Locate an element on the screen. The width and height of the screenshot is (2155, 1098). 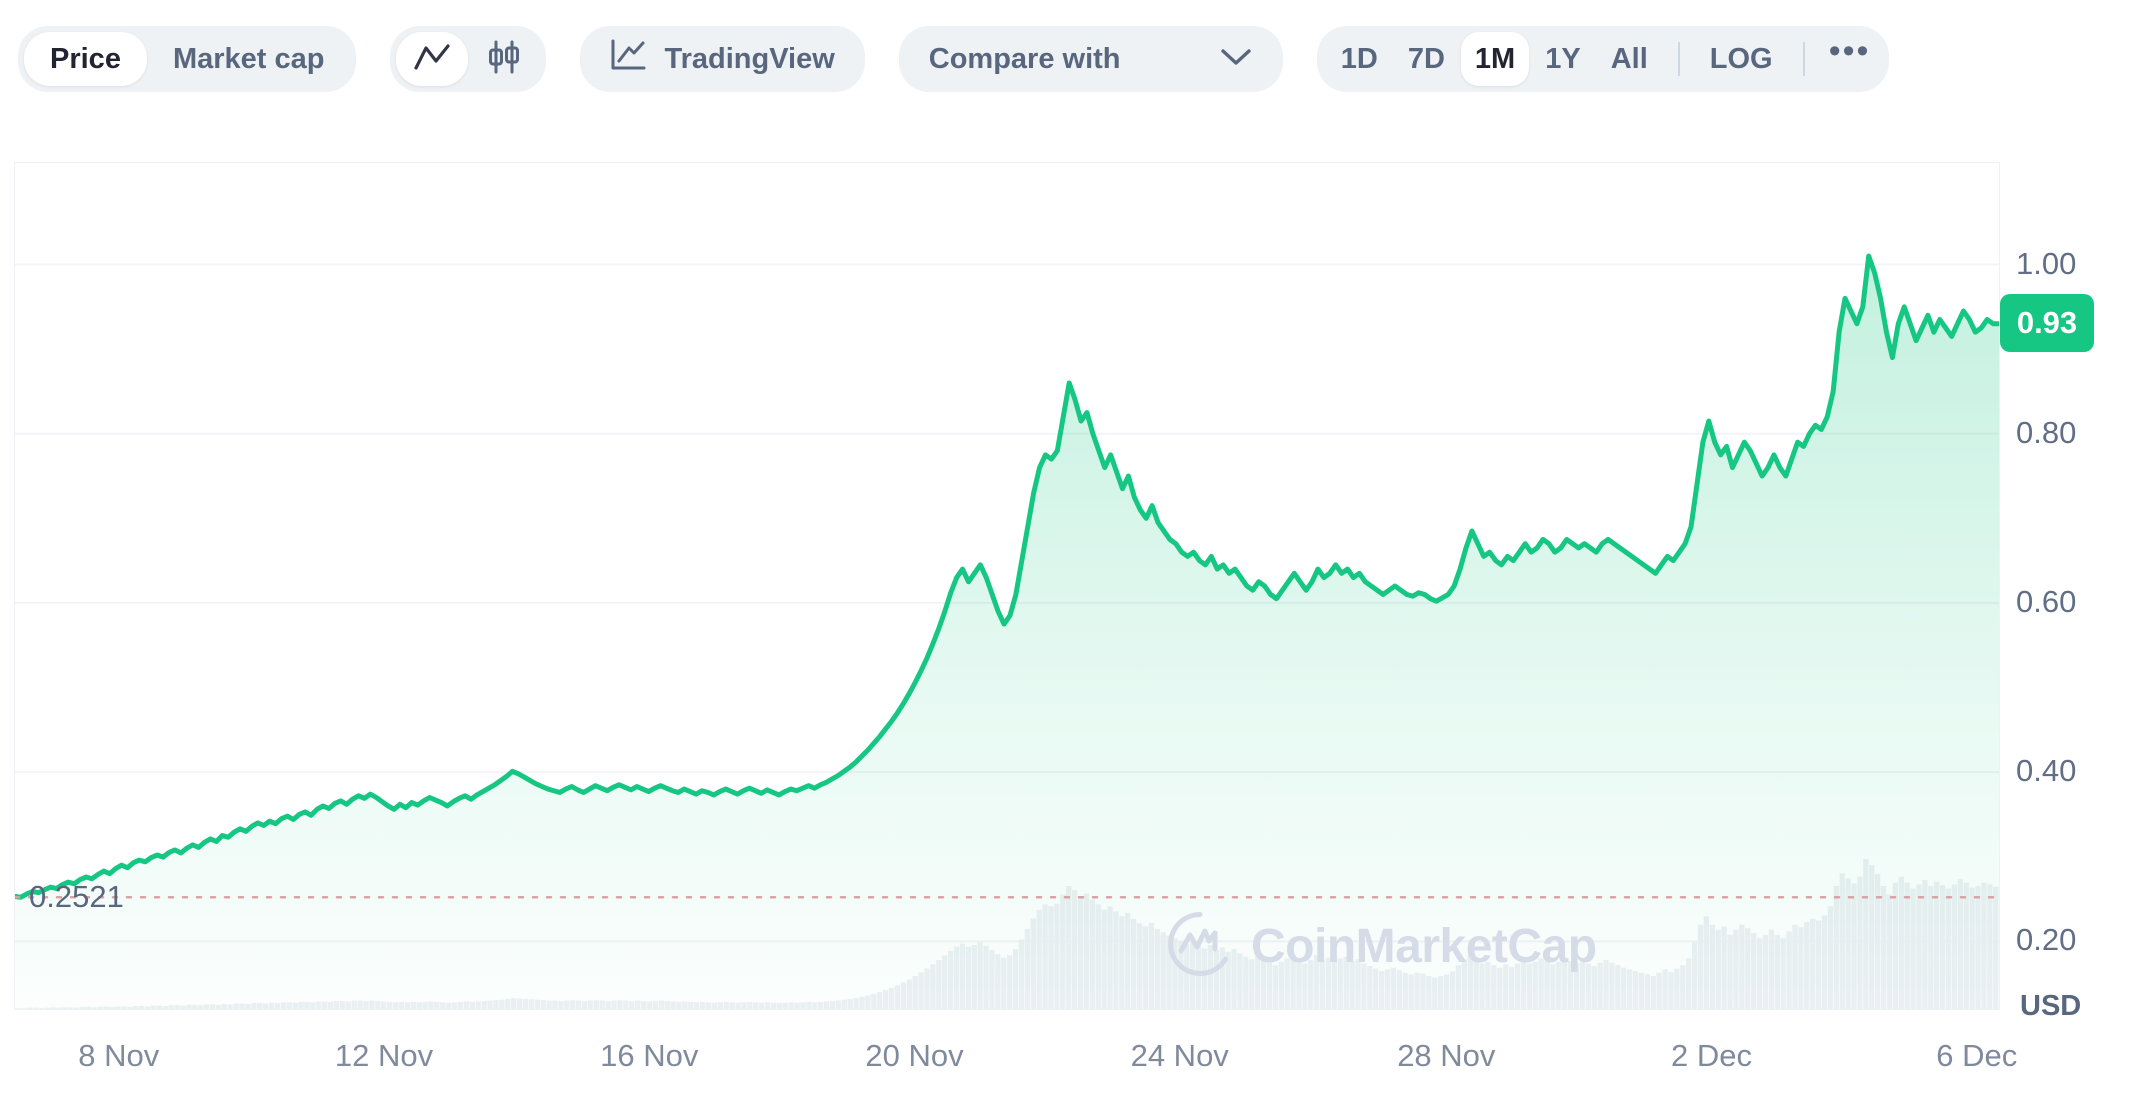
x-axis-tick-1: 8 Nov is located at coordinates (119, 1055).